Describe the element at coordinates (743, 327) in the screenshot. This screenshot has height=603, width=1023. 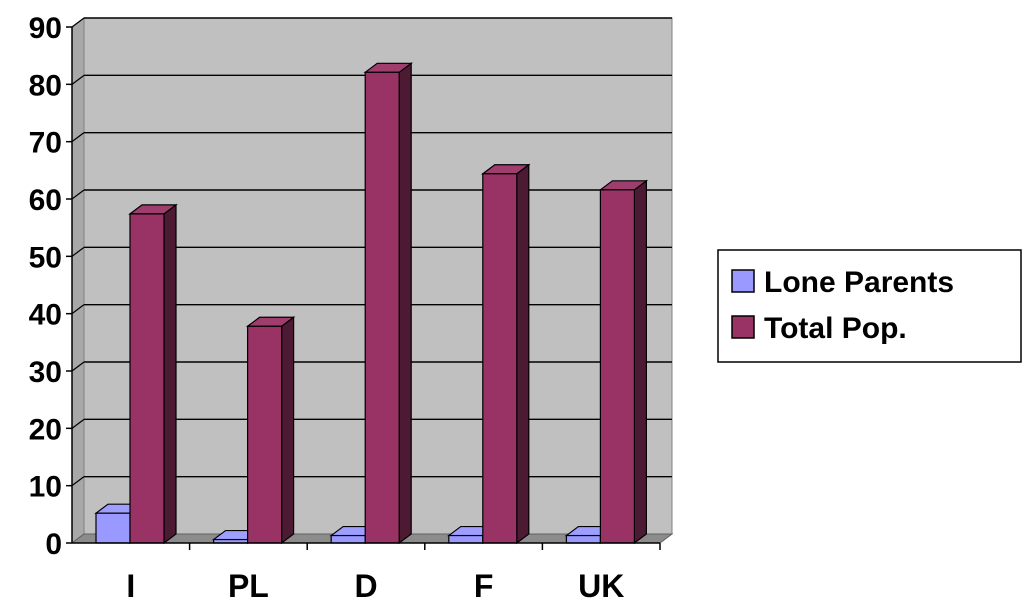
I see `legend-swatch-total-pop` at that location.